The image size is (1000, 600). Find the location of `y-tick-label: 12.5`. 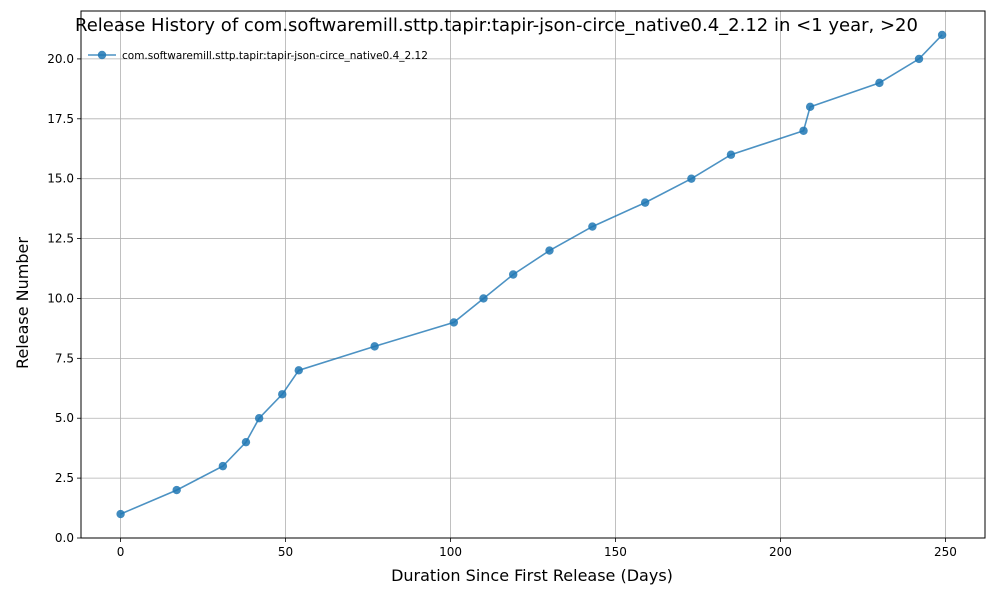

y-tick-label: 12.5 is located at coordinates (60, 239).